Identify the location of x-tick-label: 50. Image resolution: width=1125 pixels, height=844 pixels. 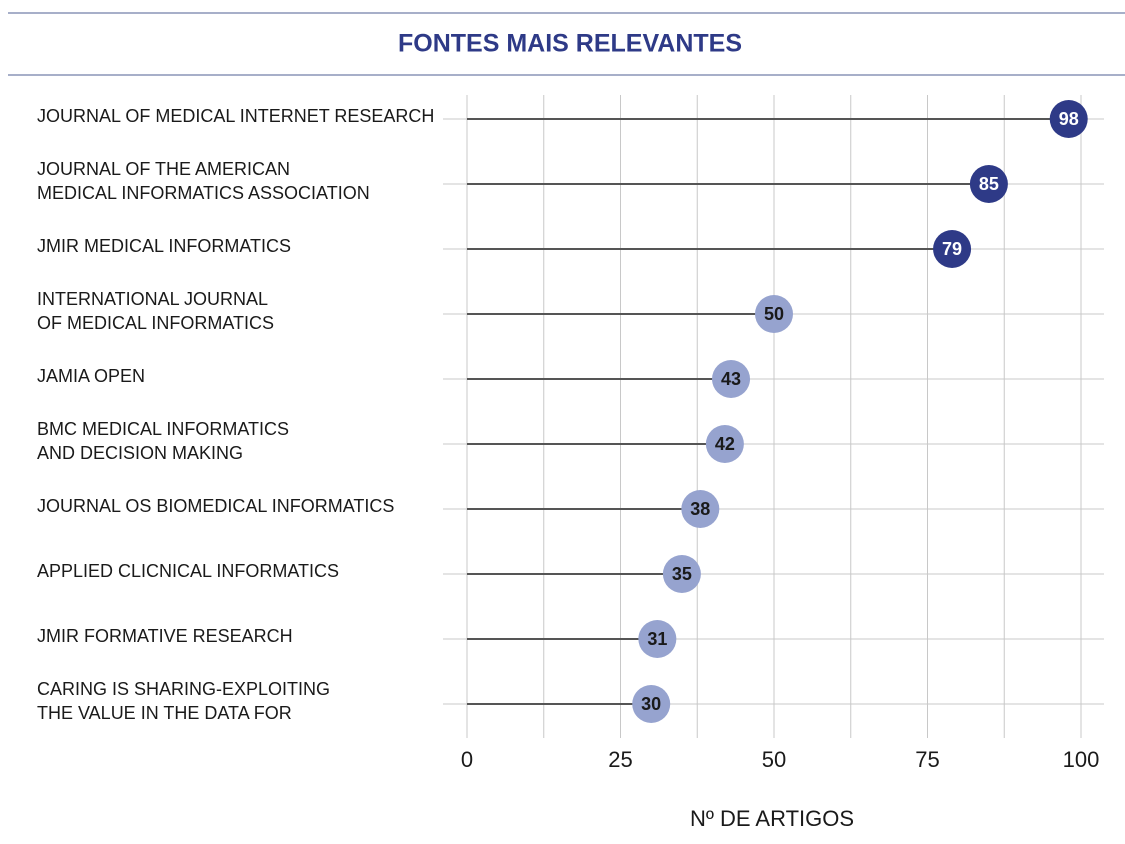
(774, 759).